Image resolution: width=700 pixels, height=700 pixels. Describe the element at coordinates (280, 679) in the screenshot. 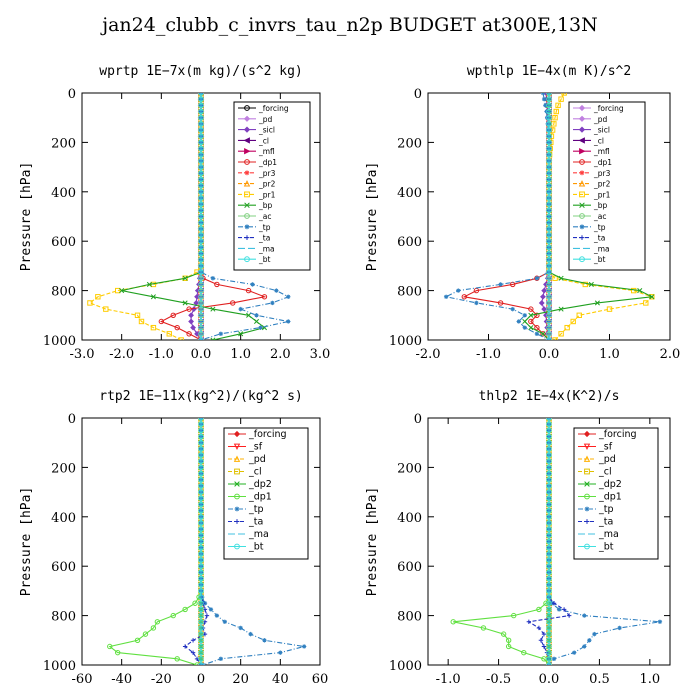

I see `x-tick-label: 40` at that location.